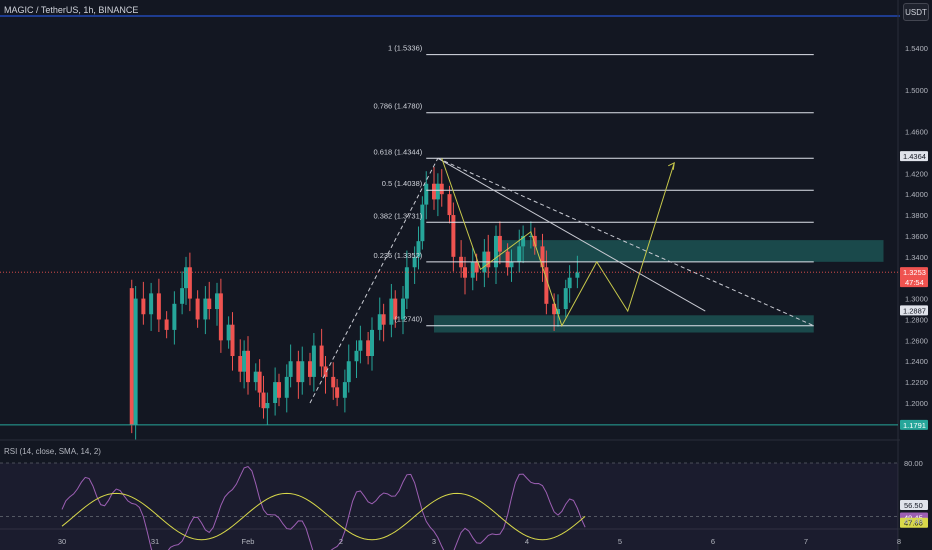 The height and width of the screenshot is (550, 932). I want to click on time-tick: 5, so click(620, 541).